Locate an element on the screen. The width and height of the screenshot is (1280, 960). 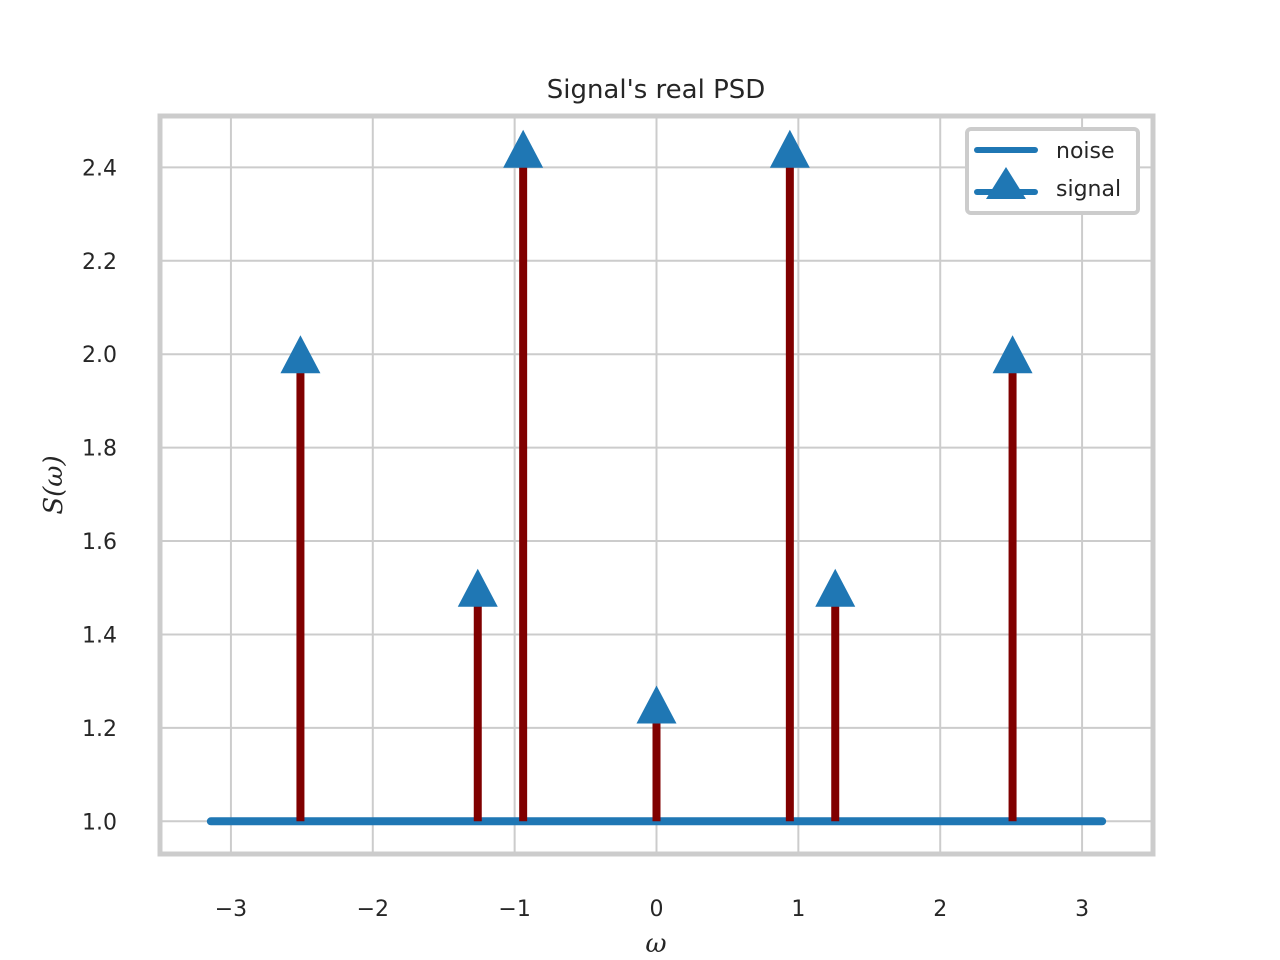
x-tick-labels: −3 −2 −1 0 1 2 3 is located at coordinates (652, 909).